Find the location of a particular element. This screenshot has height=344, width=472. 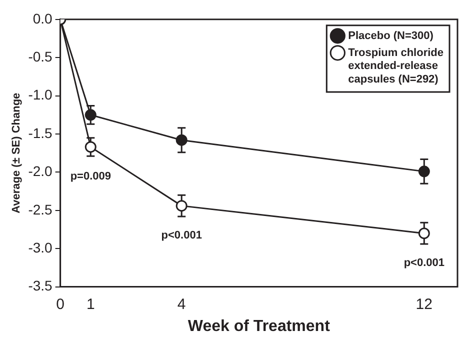

y-tick-label: -3.0 is located at coordinates (40, 247).